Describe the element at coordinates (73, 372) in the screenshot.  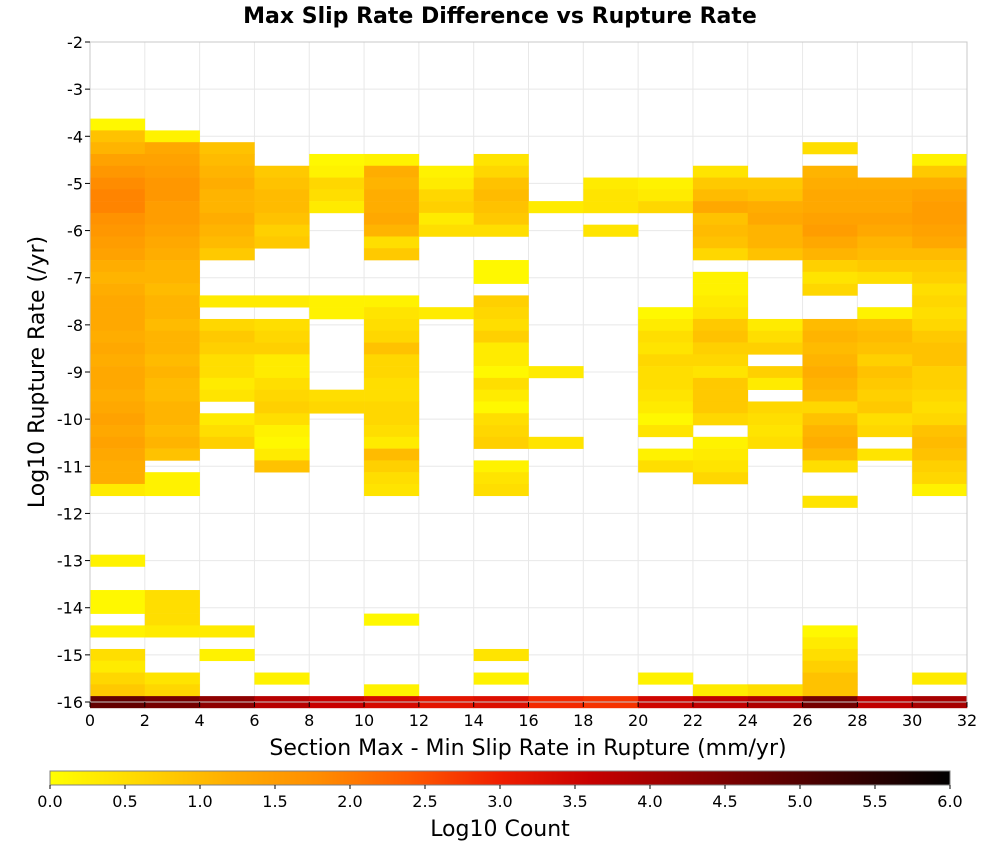
I see `y-axis-ticks: -2 -3 -4 -5 -6 -7 -8 -9 -10 -11 -12 -13 -14 -15 -16` at that location.